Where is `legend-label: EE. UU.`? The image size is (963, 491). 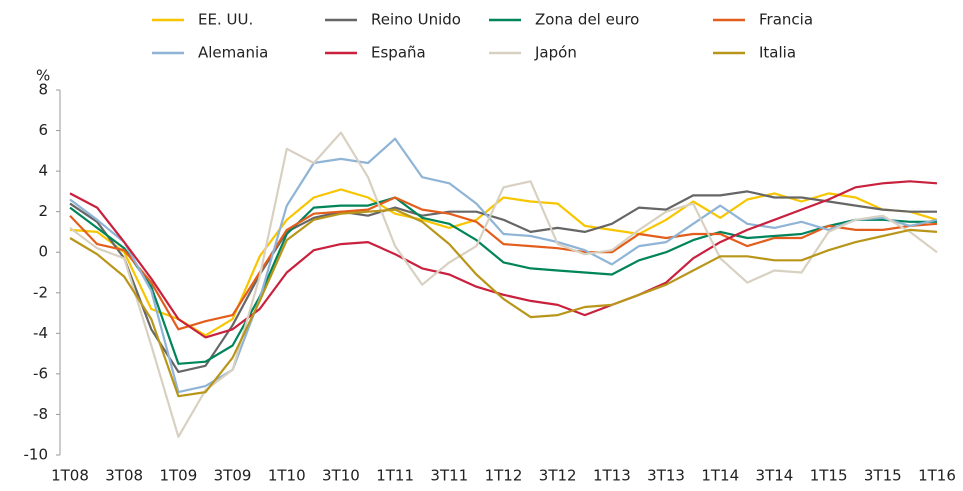 legend-label: EE. UU. is located at coordinates (225, 20).